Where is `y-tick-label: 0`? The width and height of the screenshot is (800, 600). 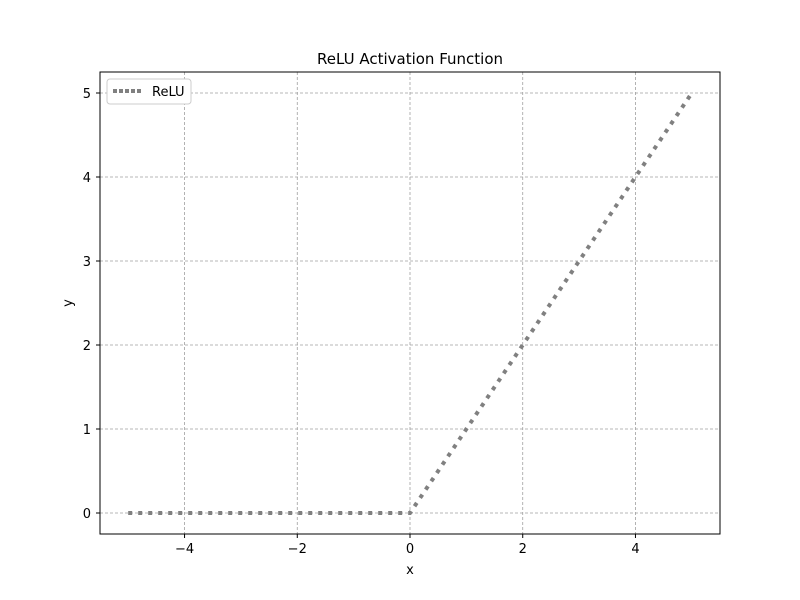
y-tick-label: 0 is located at coordinates (87, 514).